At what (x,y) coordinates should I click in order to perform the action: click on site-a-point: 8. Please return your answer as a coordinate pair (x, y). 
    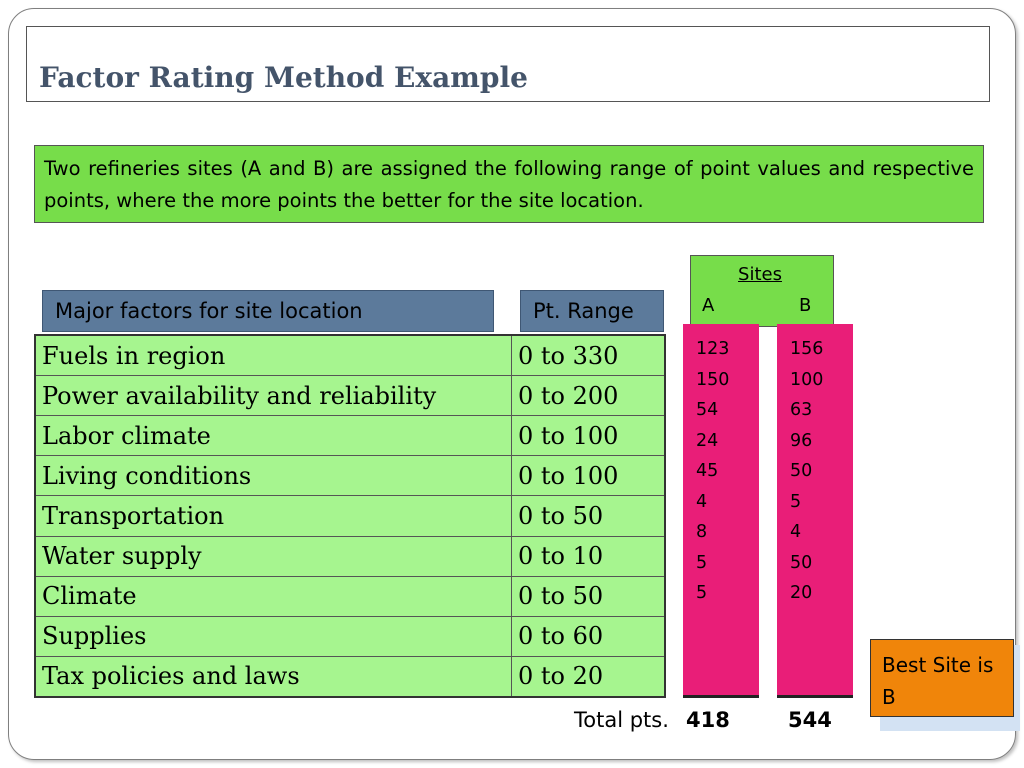
    Looking at the image, I should click on (702, 532).